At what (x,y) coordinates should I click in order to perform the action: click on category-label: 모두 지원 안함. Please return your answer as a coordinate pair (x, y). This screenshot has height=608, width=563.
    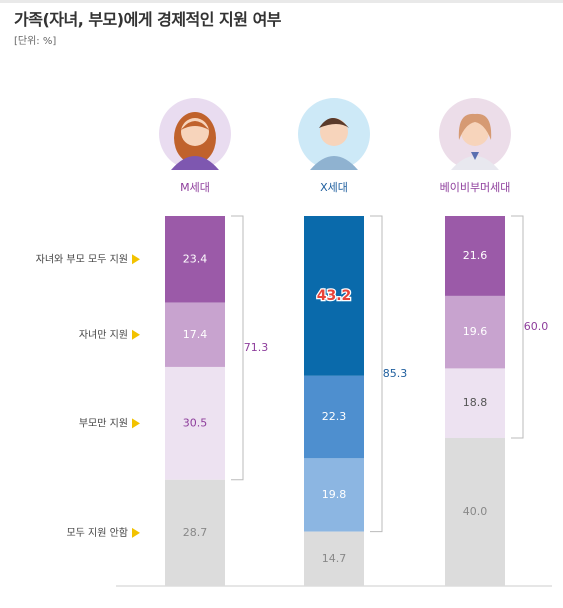
    Looking at the image, I should click on (97, 533).